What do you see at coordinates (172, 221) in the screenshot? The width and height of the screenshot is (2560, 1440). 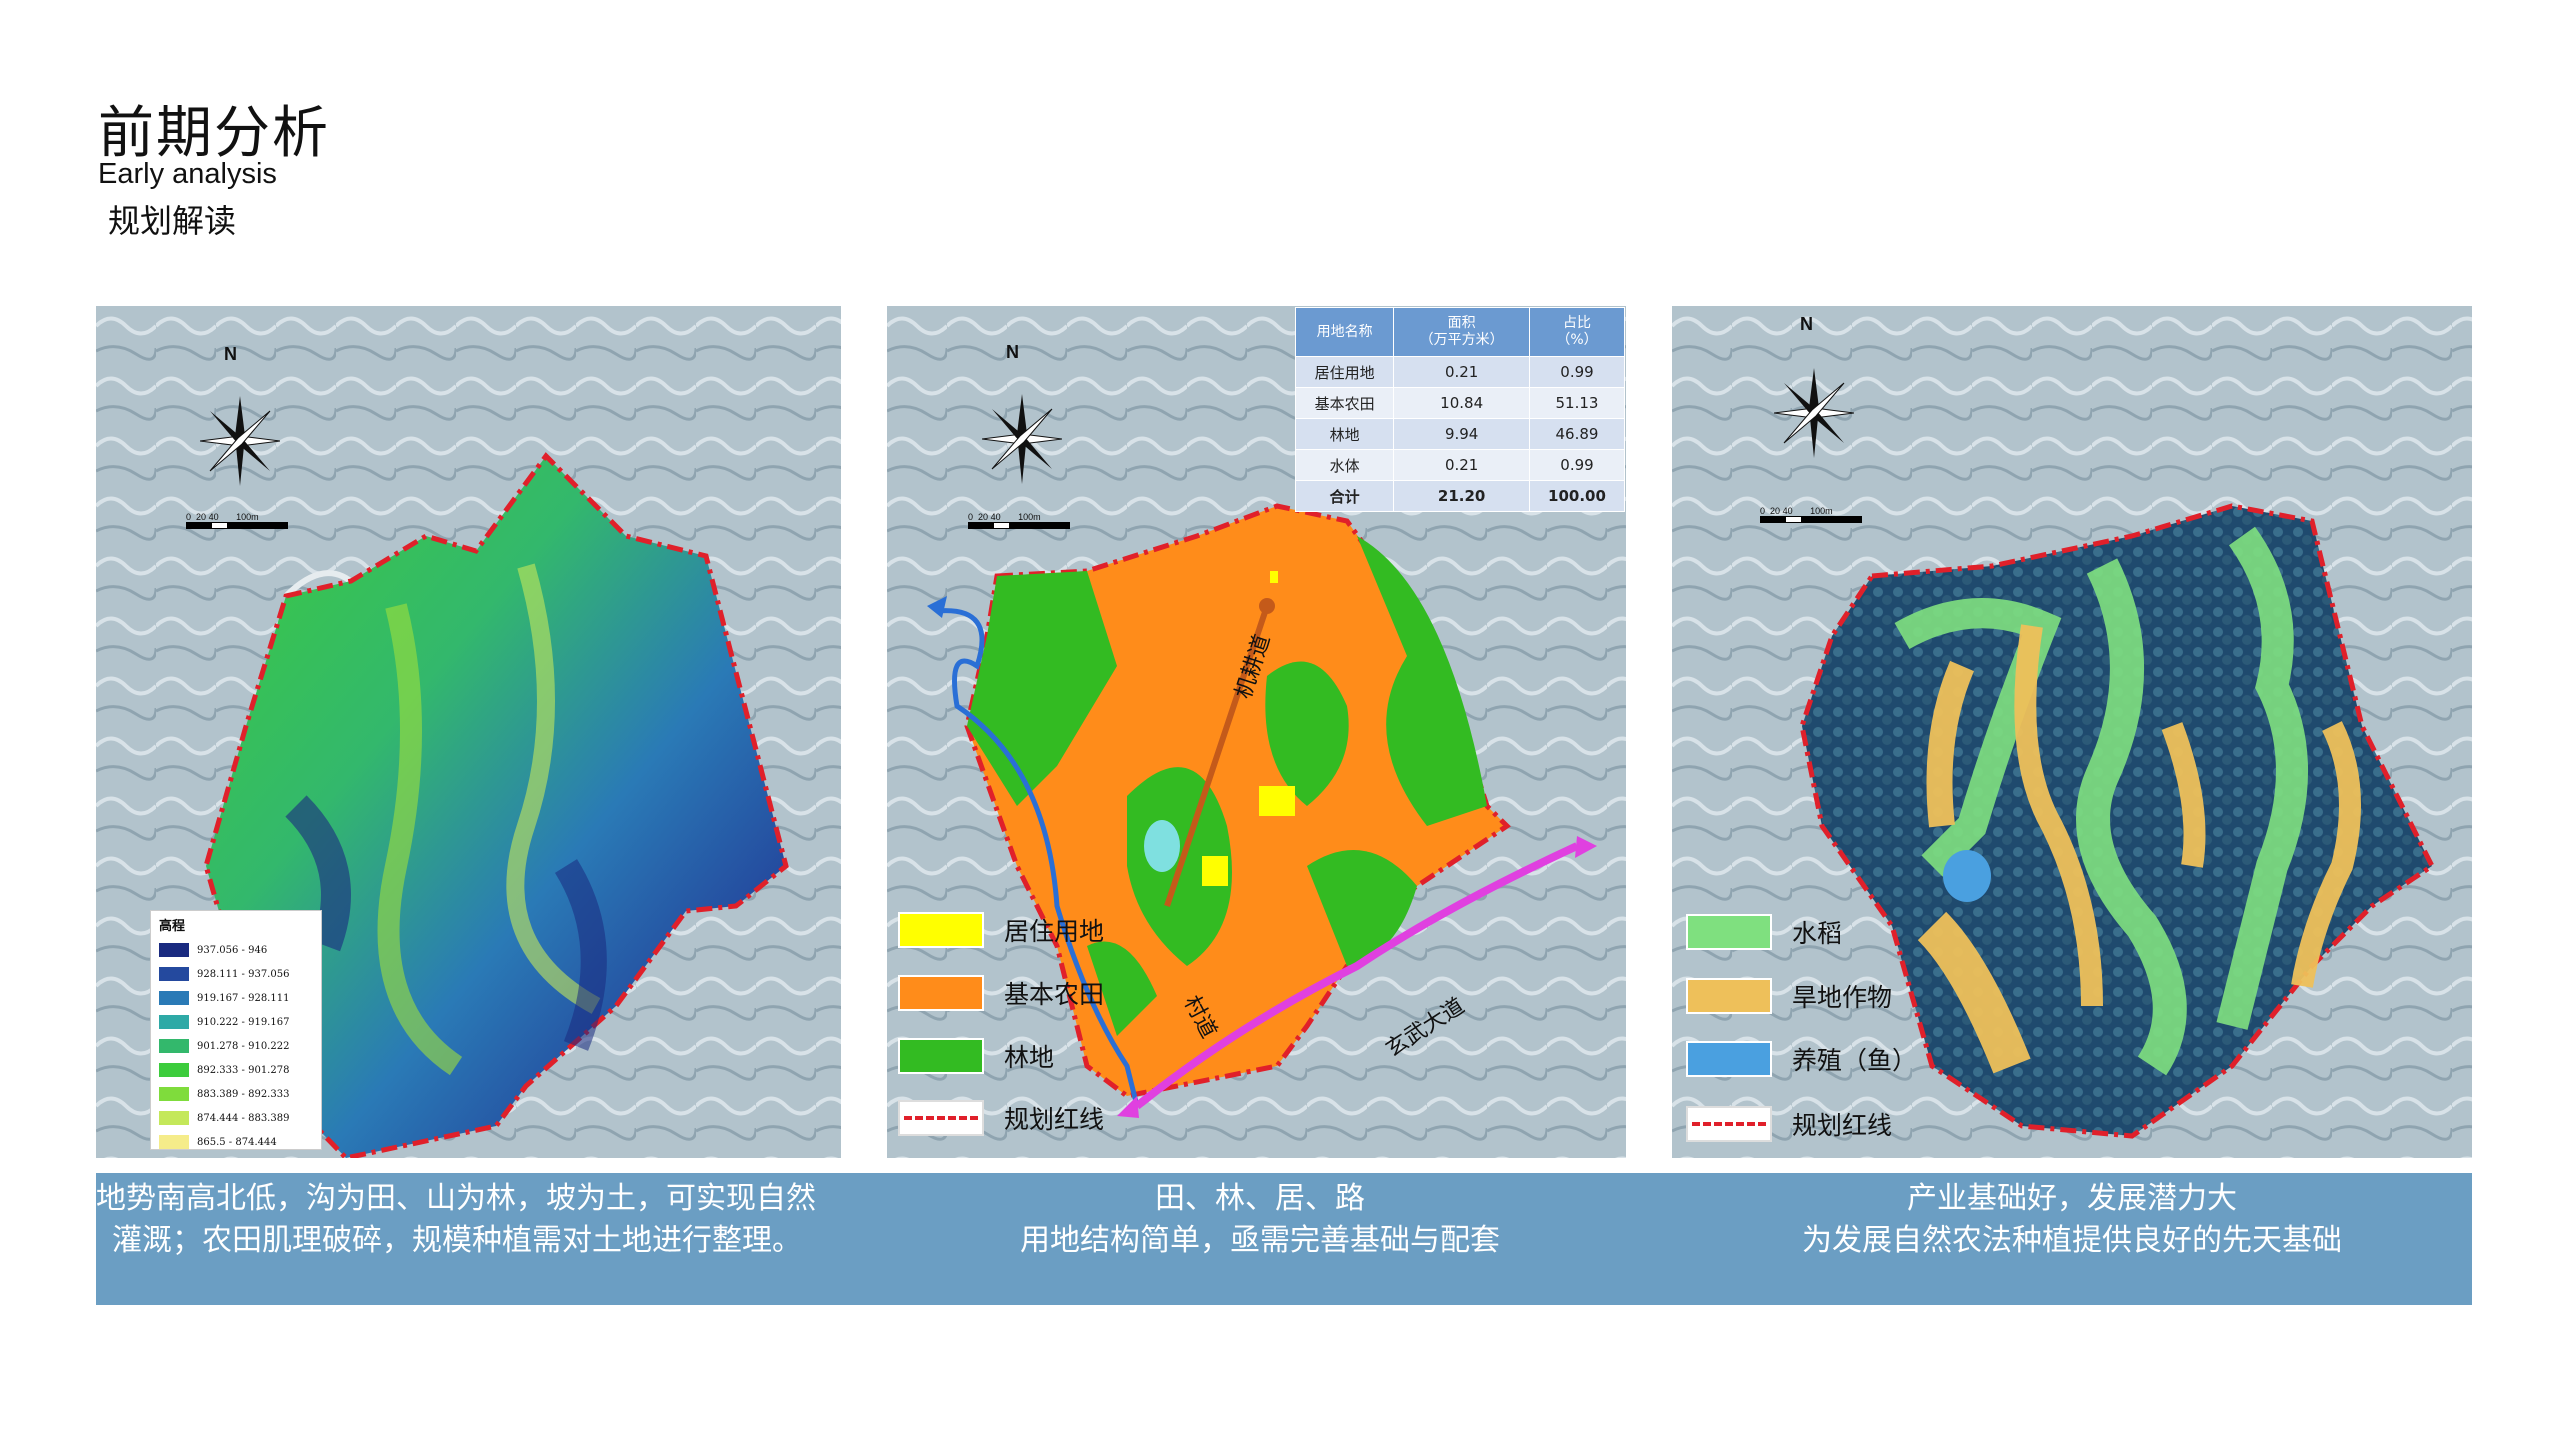 I see `page-subtitle-cn: 规划解读` at bounding box center [172, 221].